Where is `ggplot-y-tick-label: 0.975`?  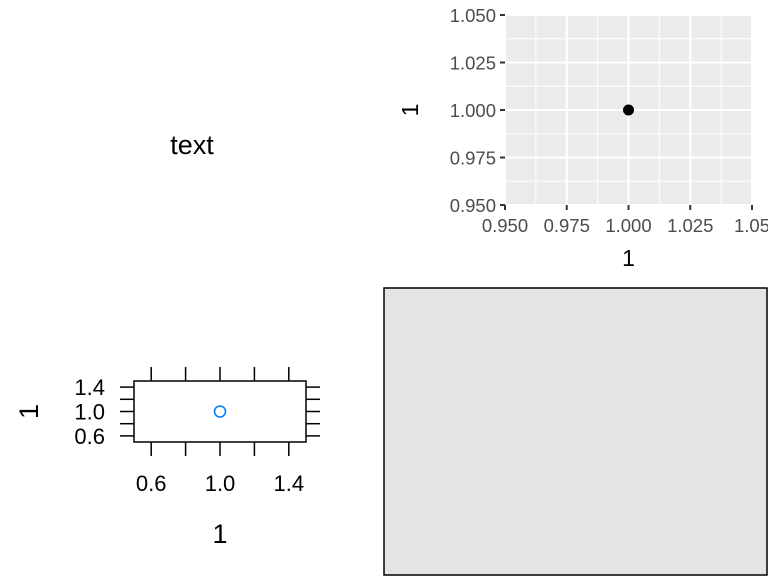 ggplot-y-tick-label: 0.975 is located at coordinates (473, 158).